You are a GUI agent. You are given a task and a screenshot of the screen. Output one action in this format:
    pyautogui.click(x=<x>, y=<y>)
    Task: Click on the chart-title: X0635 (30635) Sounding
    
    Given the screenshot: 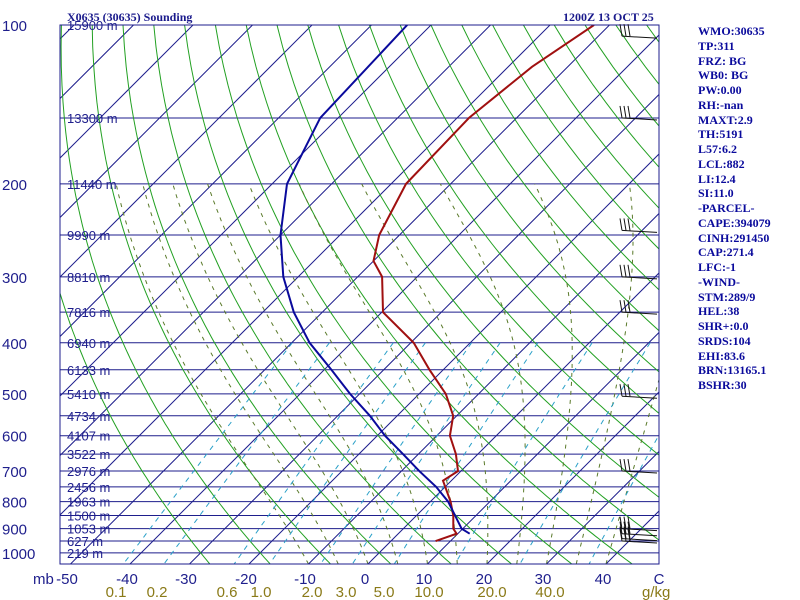 What is the action you would take?
    pyautogui.click(x=130, y=17)
    